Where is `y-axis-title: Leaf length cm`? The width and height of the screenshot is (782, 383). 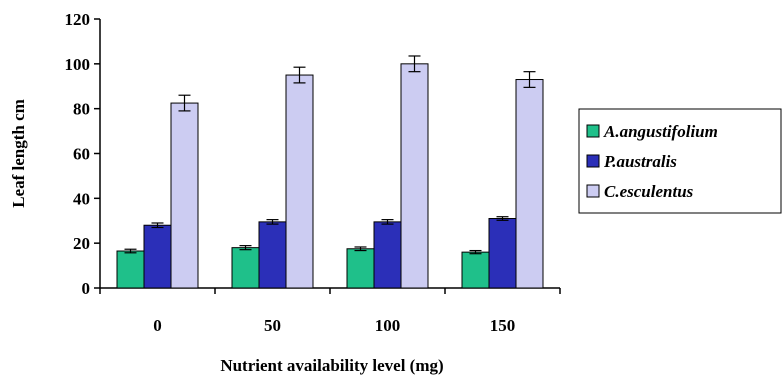
y-axis-title: Leaf length cm is located at coordinates (18, 153).